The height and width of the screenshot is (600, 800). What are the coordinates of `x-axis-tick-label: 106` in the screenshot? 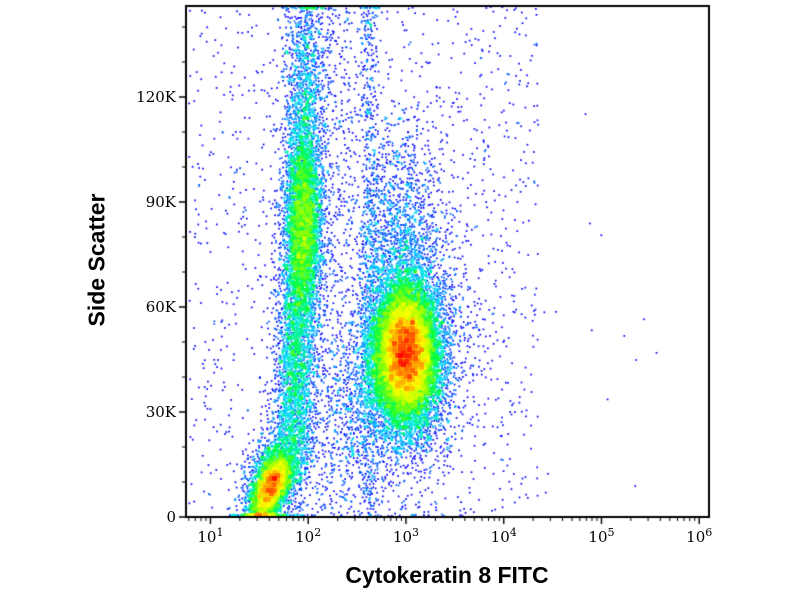 It's located at (699, 536).